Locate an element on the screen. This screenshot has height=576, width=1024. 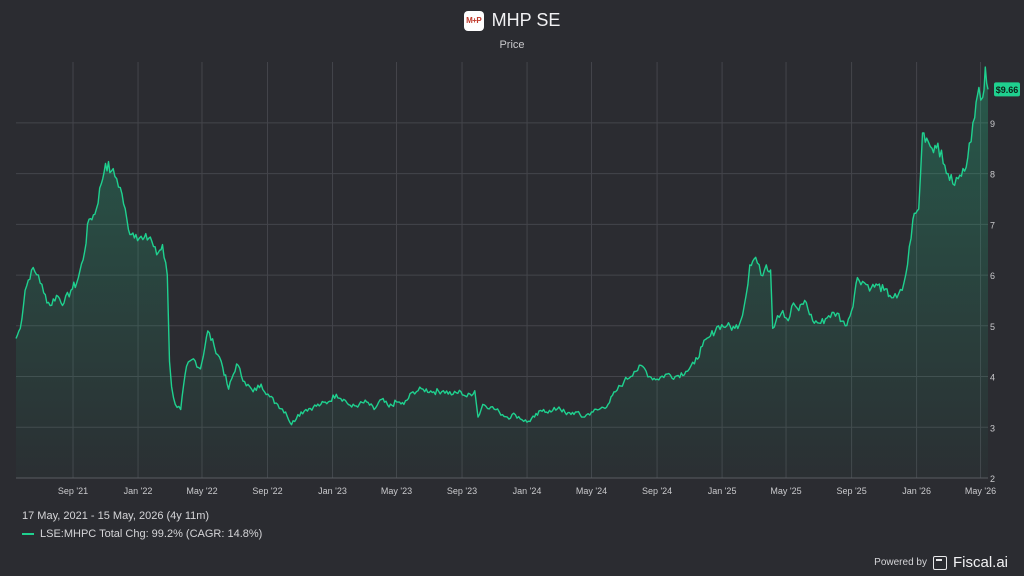
y-tick-label: 2 is located at coordinates (992, 479).